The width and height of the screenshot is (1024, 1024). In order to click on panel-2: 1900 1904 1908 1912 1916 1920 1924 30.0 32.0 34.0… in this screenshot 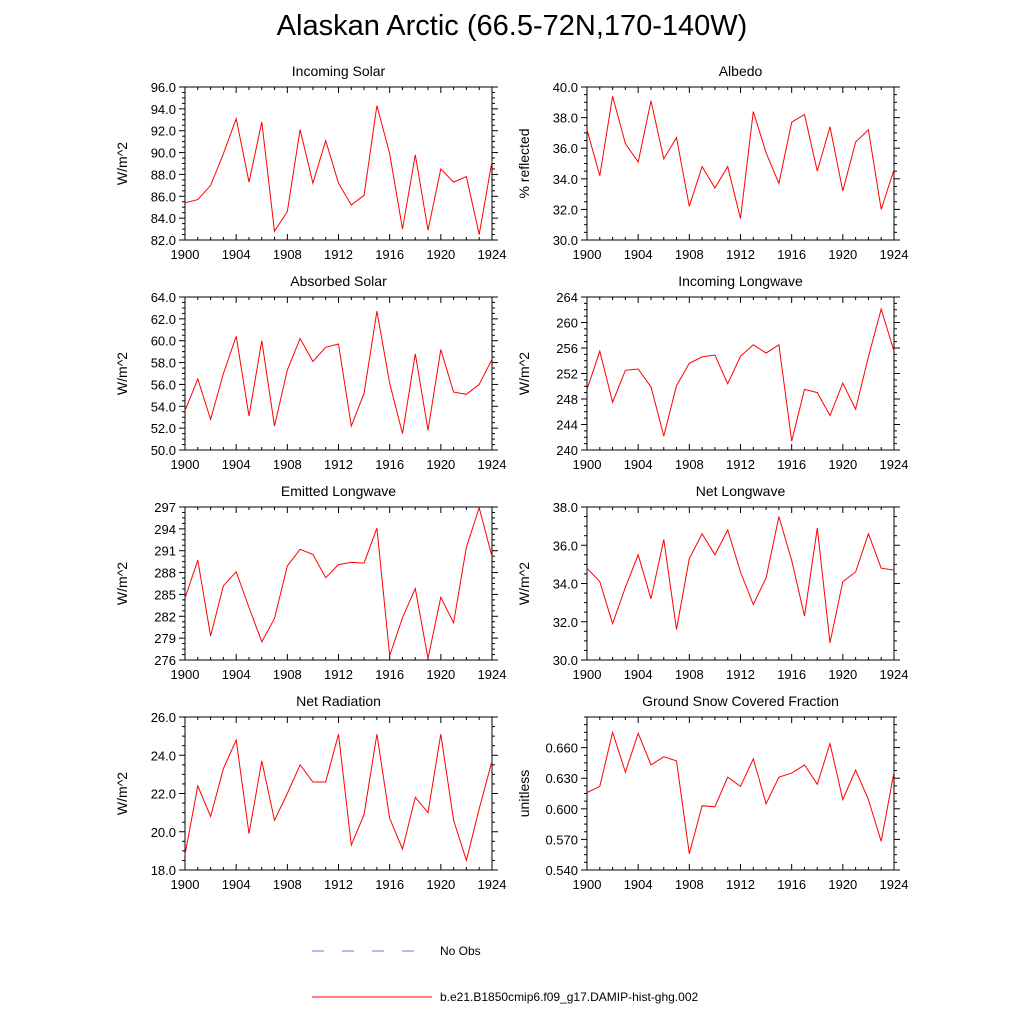, I will do `click(712, 162)`.